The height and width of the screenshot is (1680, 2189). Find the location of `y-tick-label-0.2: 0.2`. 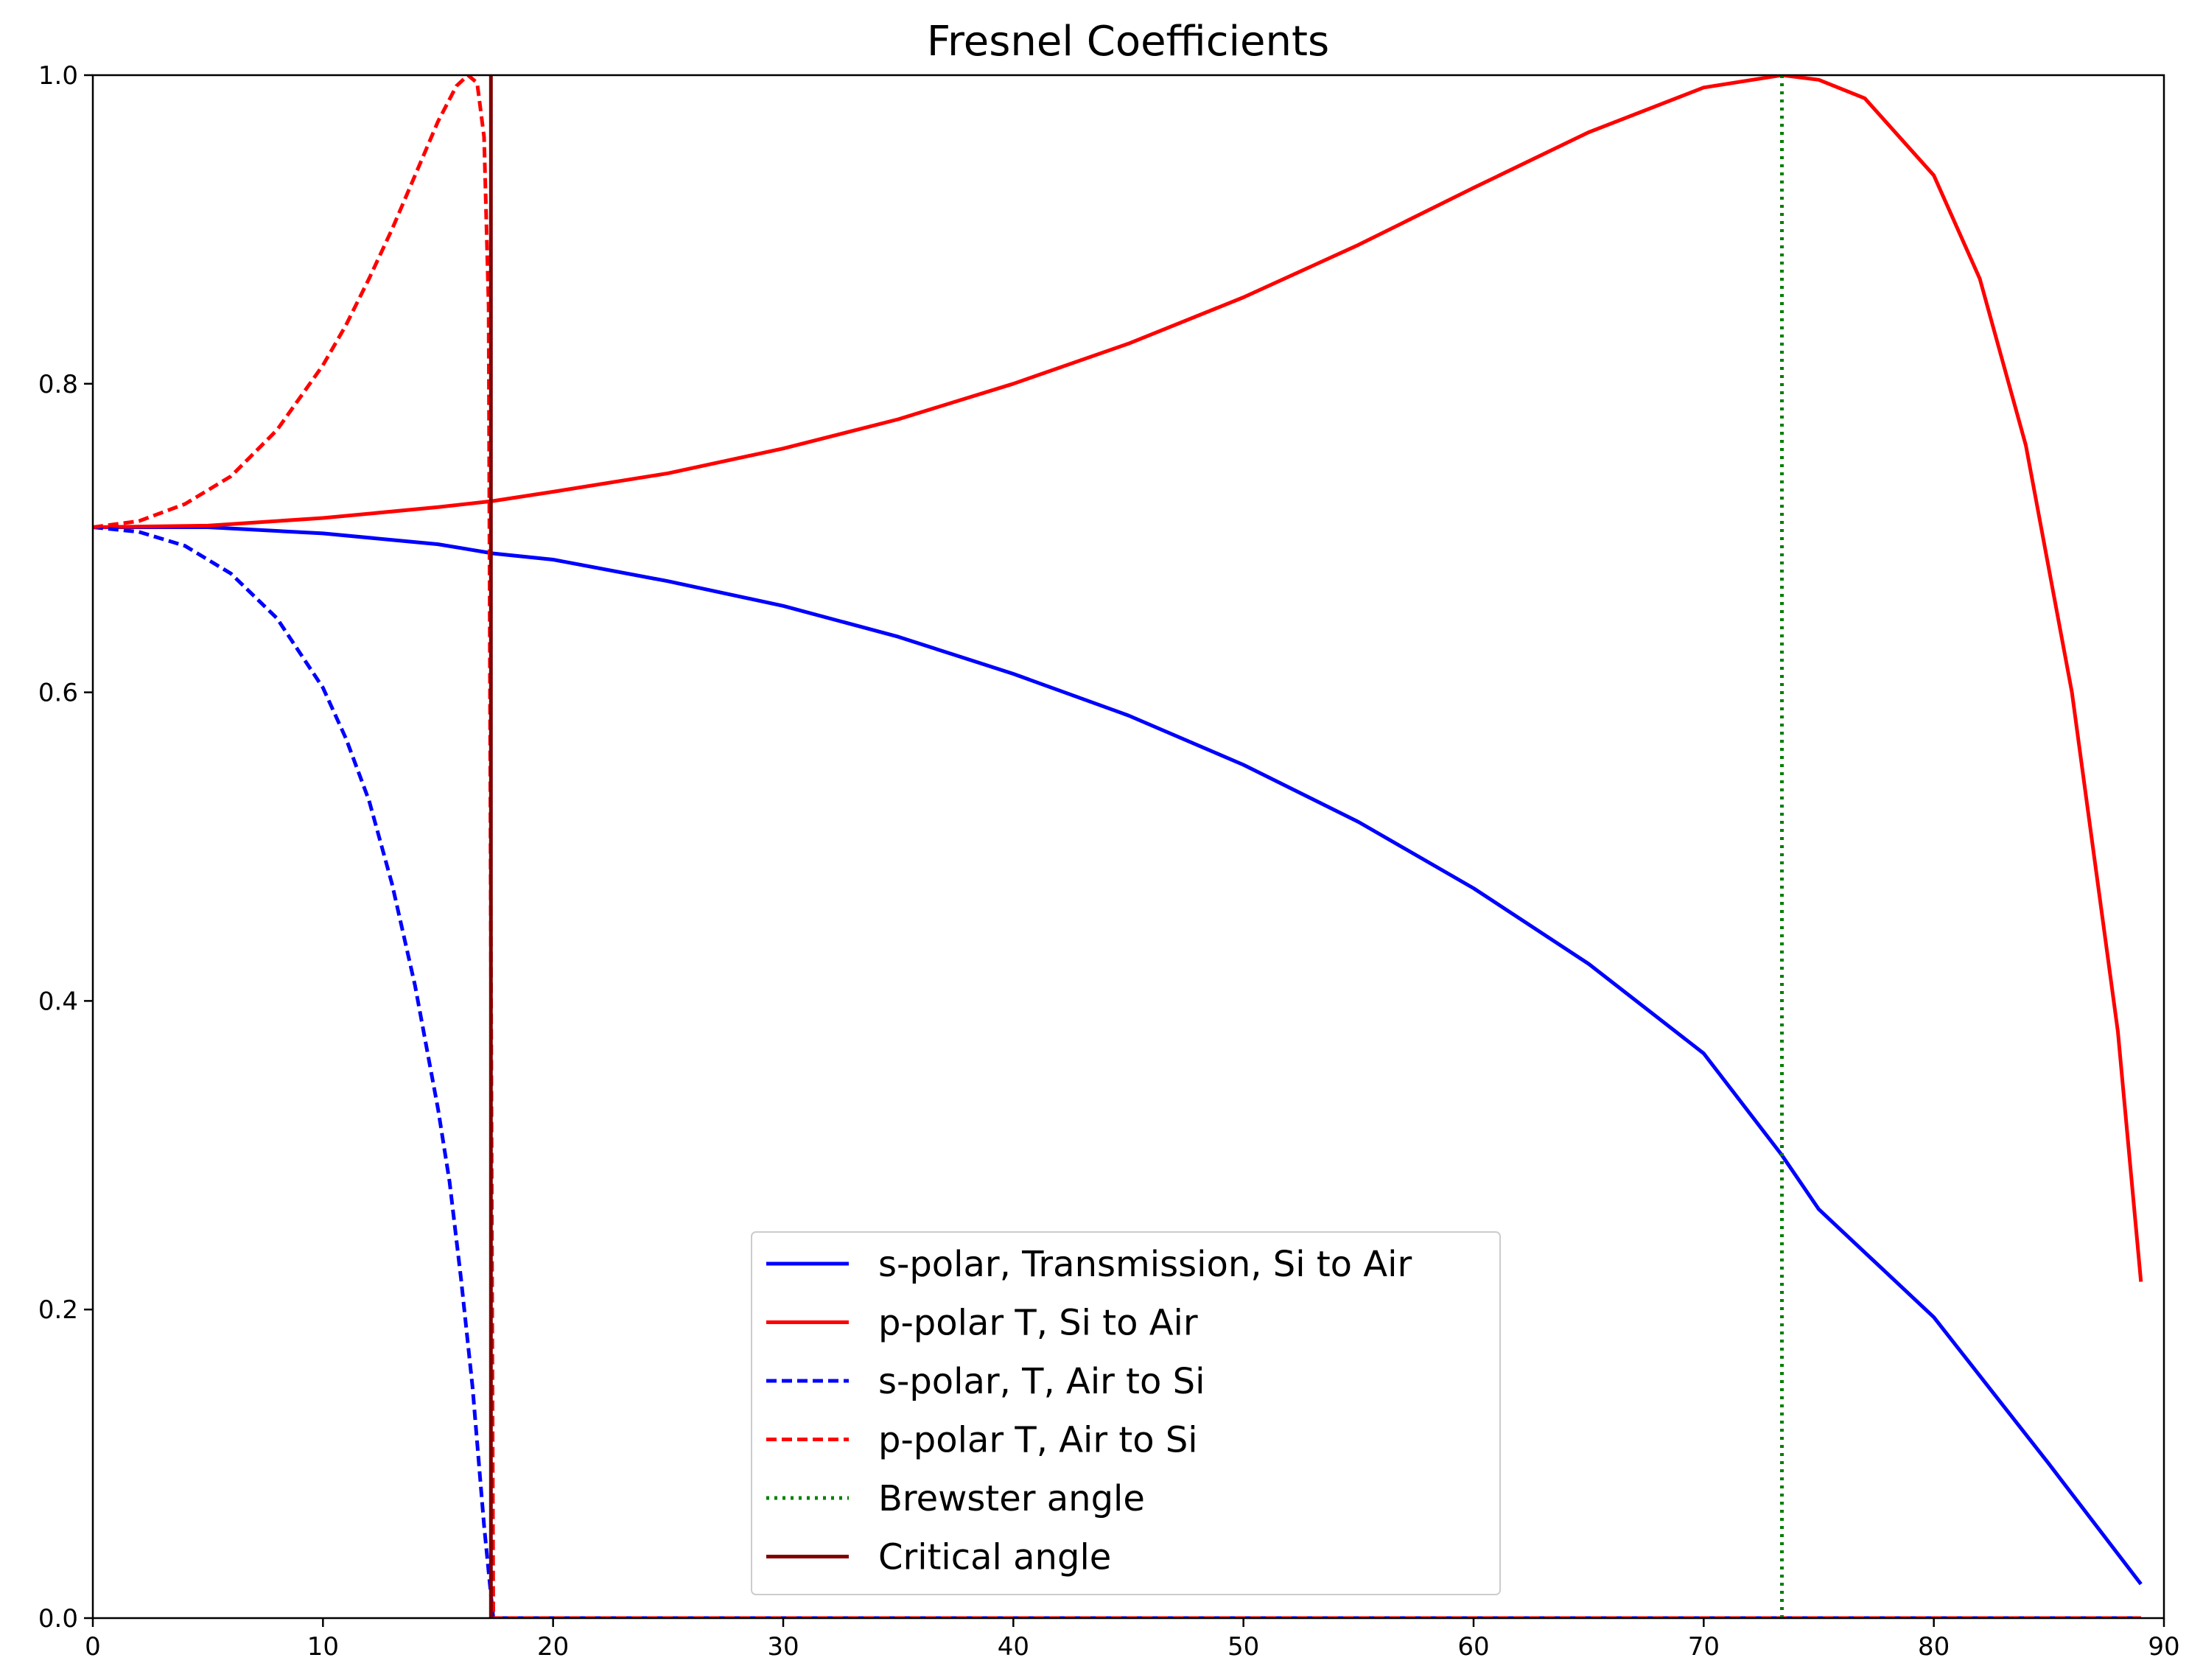

y-tick-label-0.2: 0.2 is located at coordinates (58, 1310).